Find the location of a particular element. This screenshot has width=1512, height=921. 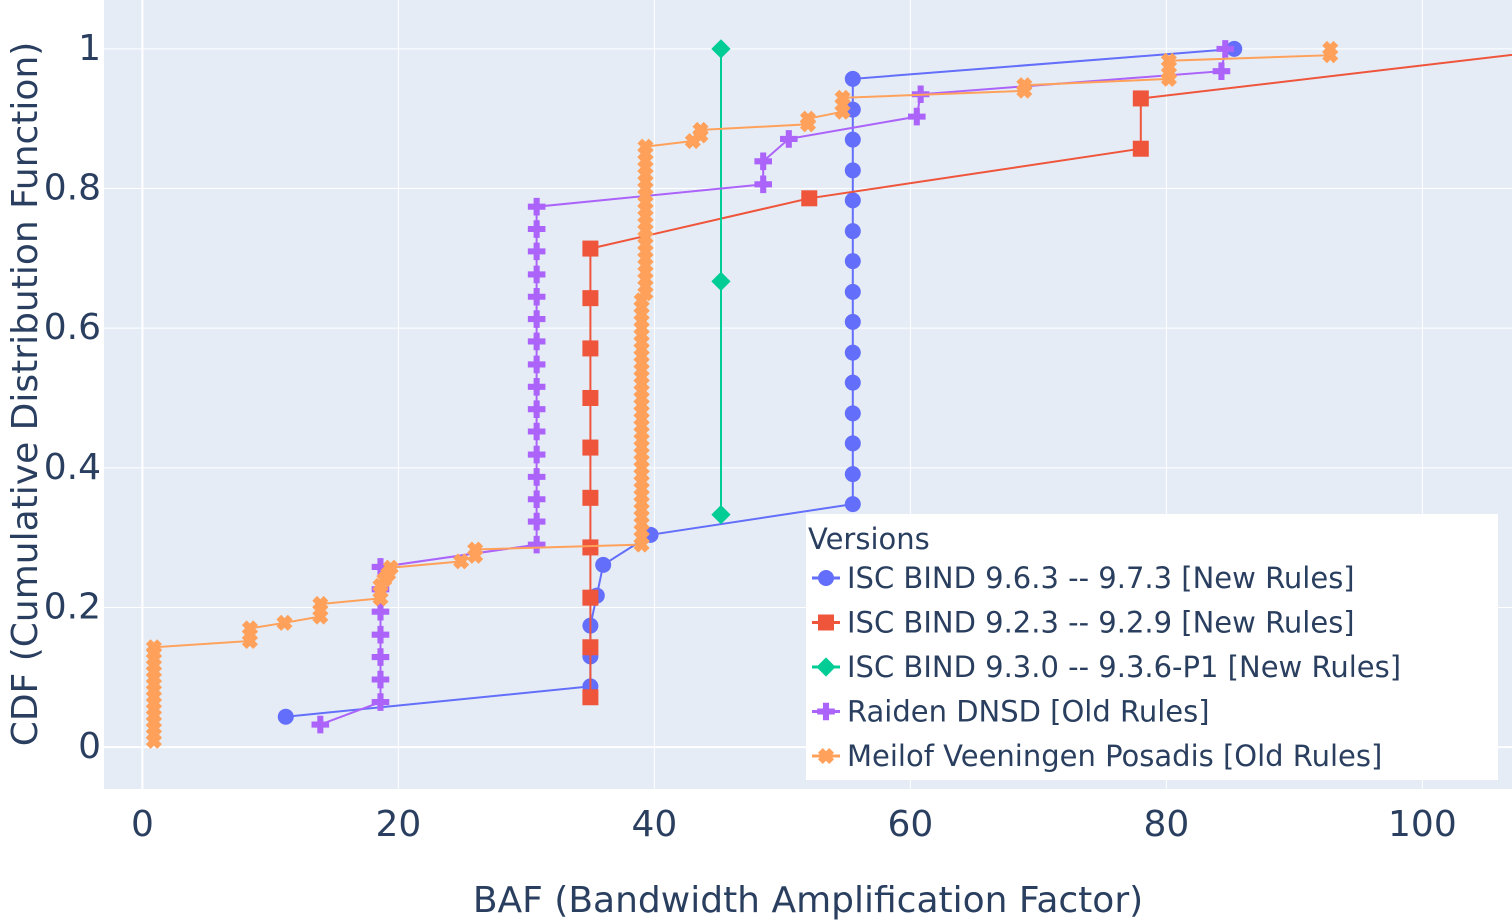

legend-item: ISC BIND 9.6.3 -- 9.7.3 [New Rules] is located at coordinates (1083, 578).